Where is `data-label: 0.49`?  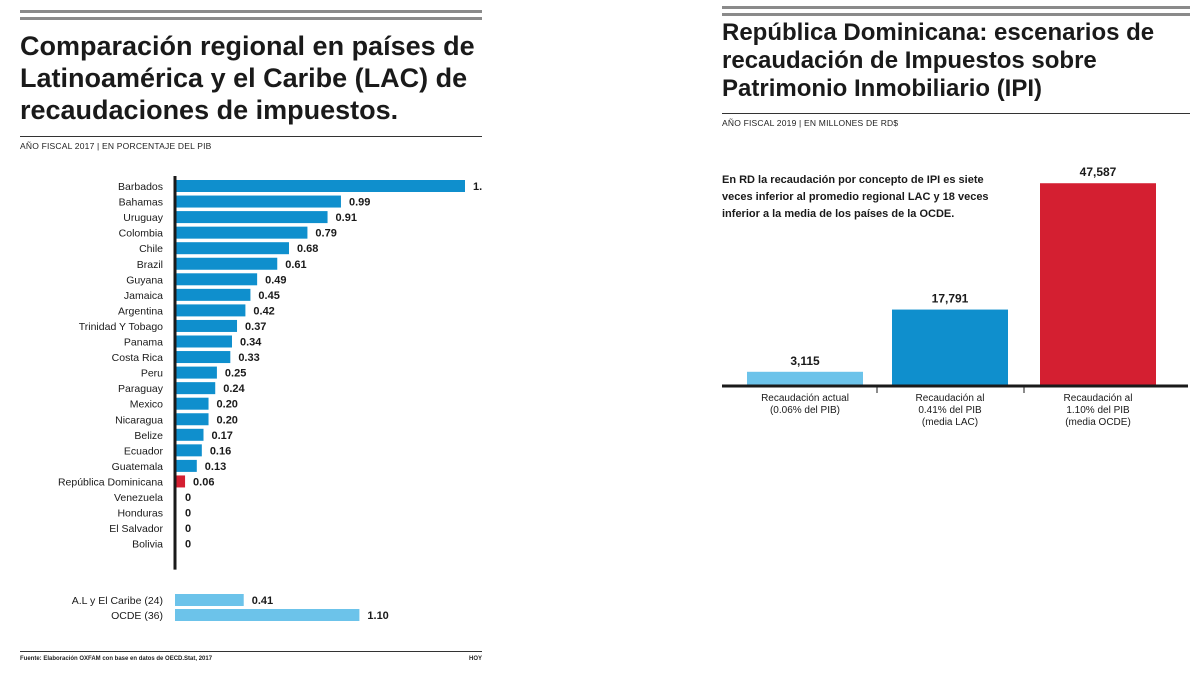
data-label: 0.49 is located at coordinates (275, 280).